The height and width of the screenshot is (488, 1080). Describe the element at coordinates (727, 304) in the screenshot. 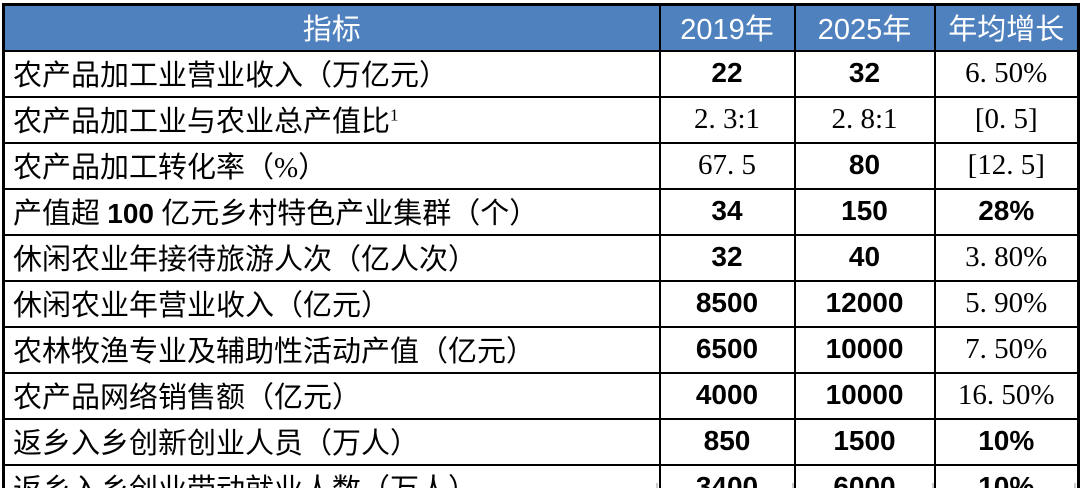

I see `value-2019-cell: 8500` at that location.